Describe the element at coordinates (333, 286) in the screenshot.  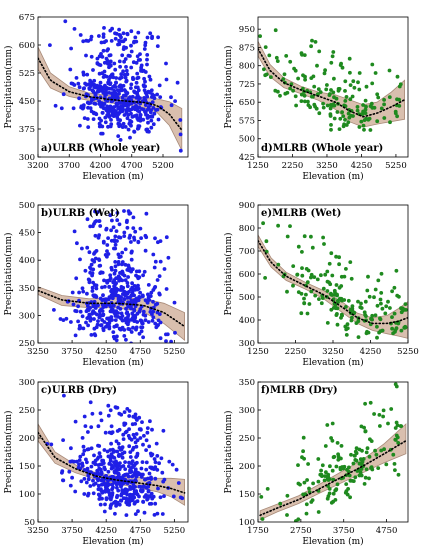
I see `confidence-band` at that location.